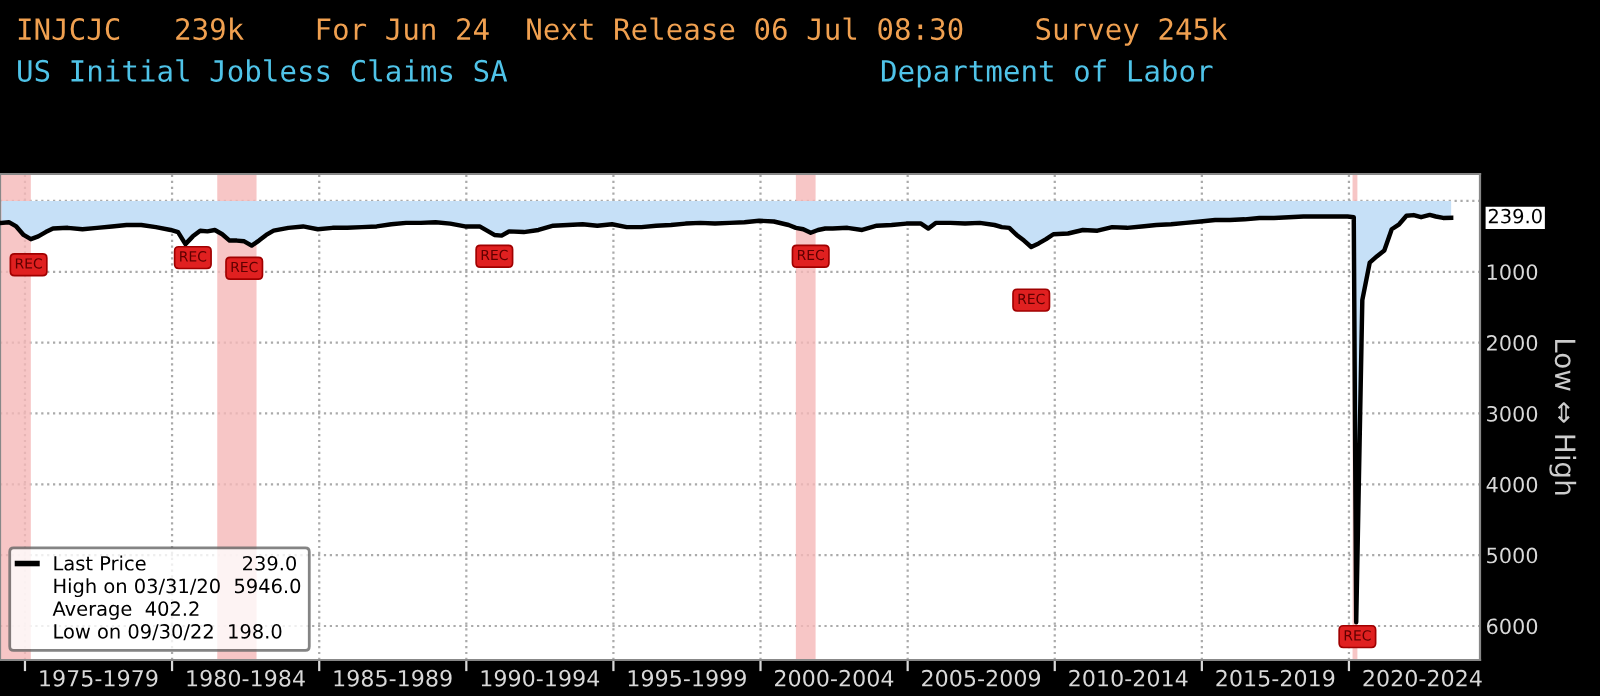 The height and width of the screenshot is (696, 1600). I want to click on y-tick-label: 2000, so click(1512, 343).